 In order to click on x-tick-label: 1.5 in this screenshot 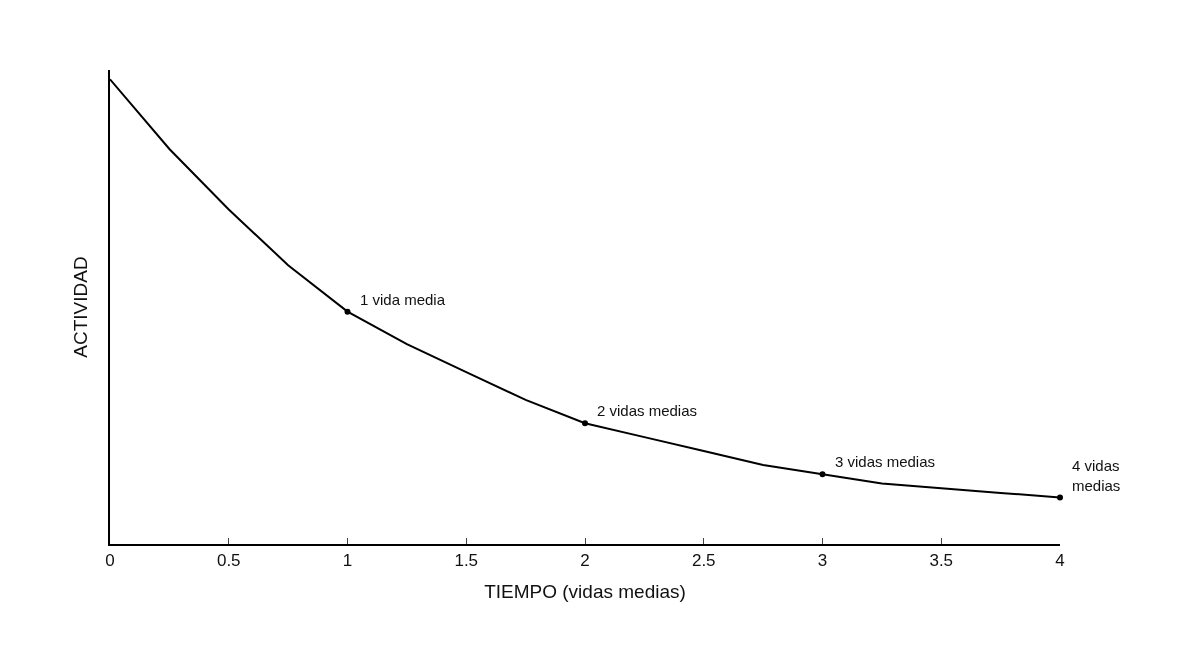, I will do `click(466, 561)`.